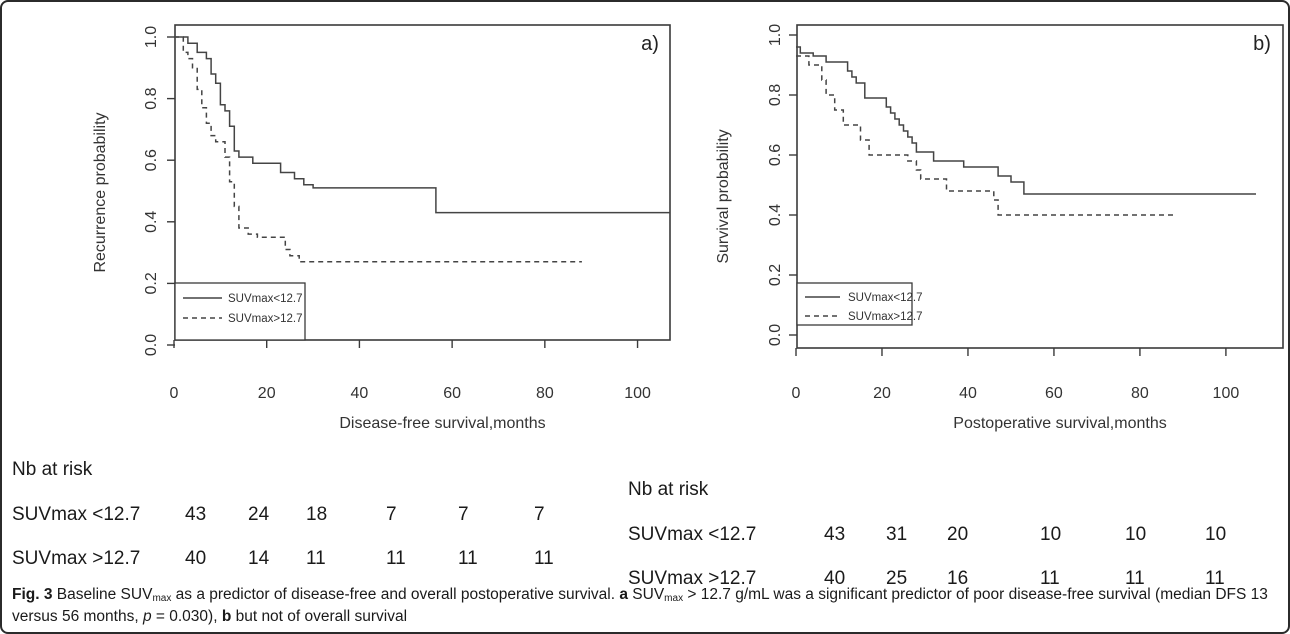 This screenshot has height=634, width=1290. I want to click on caption-fig-label: Fig. 3, so click(32, 594).